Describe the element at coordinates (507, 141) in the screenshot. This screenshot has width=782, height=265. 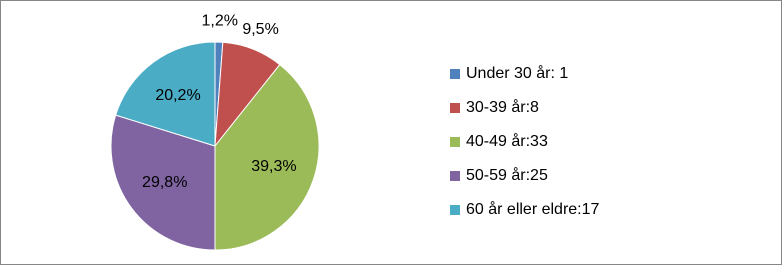
I see `legend-label: 40-49 år:33` at that location.